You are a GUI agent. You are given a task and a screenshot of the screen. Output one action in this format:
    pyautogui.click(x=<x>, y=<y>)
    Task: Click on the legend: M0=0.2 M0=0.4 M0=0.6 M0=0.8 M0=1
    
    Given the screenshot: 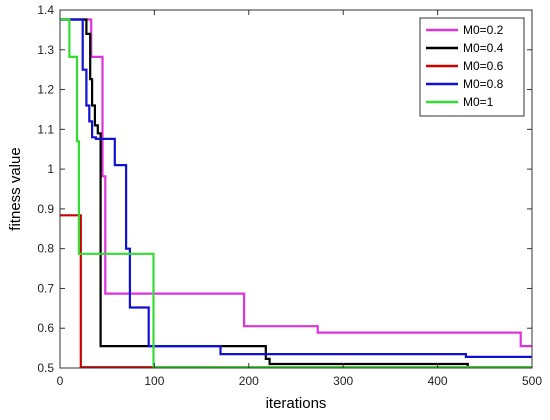 What is the action you would take?
    pyautogui.click(x=472, y=67)
    